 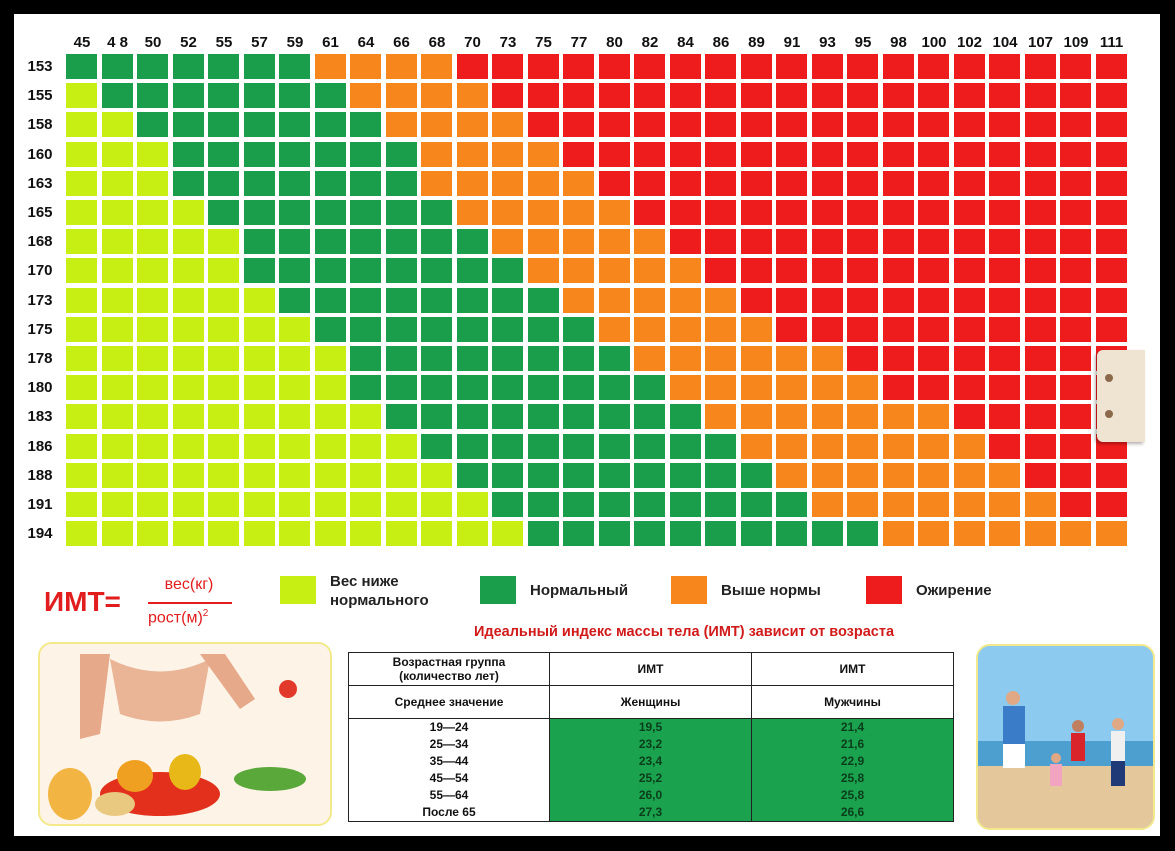 What do you see at coordinates (852, 727) in the screenshot?
I see `men-bmi-value: 21,4` at bounding box center [852, 727].